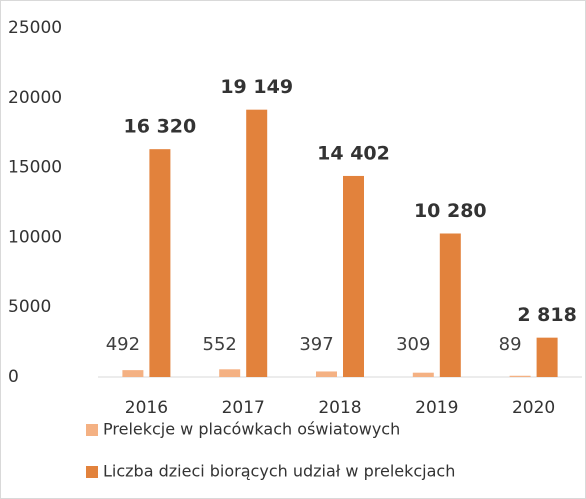  I want to click on x-tick-label: 2018, so click(339, 408).